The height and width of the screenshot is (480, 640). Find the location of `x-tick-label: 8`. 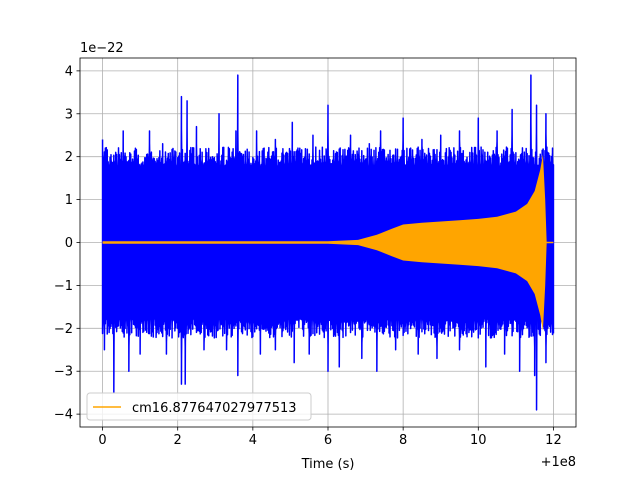

x-tick-label: 8 is located at coordinates (403, 440).